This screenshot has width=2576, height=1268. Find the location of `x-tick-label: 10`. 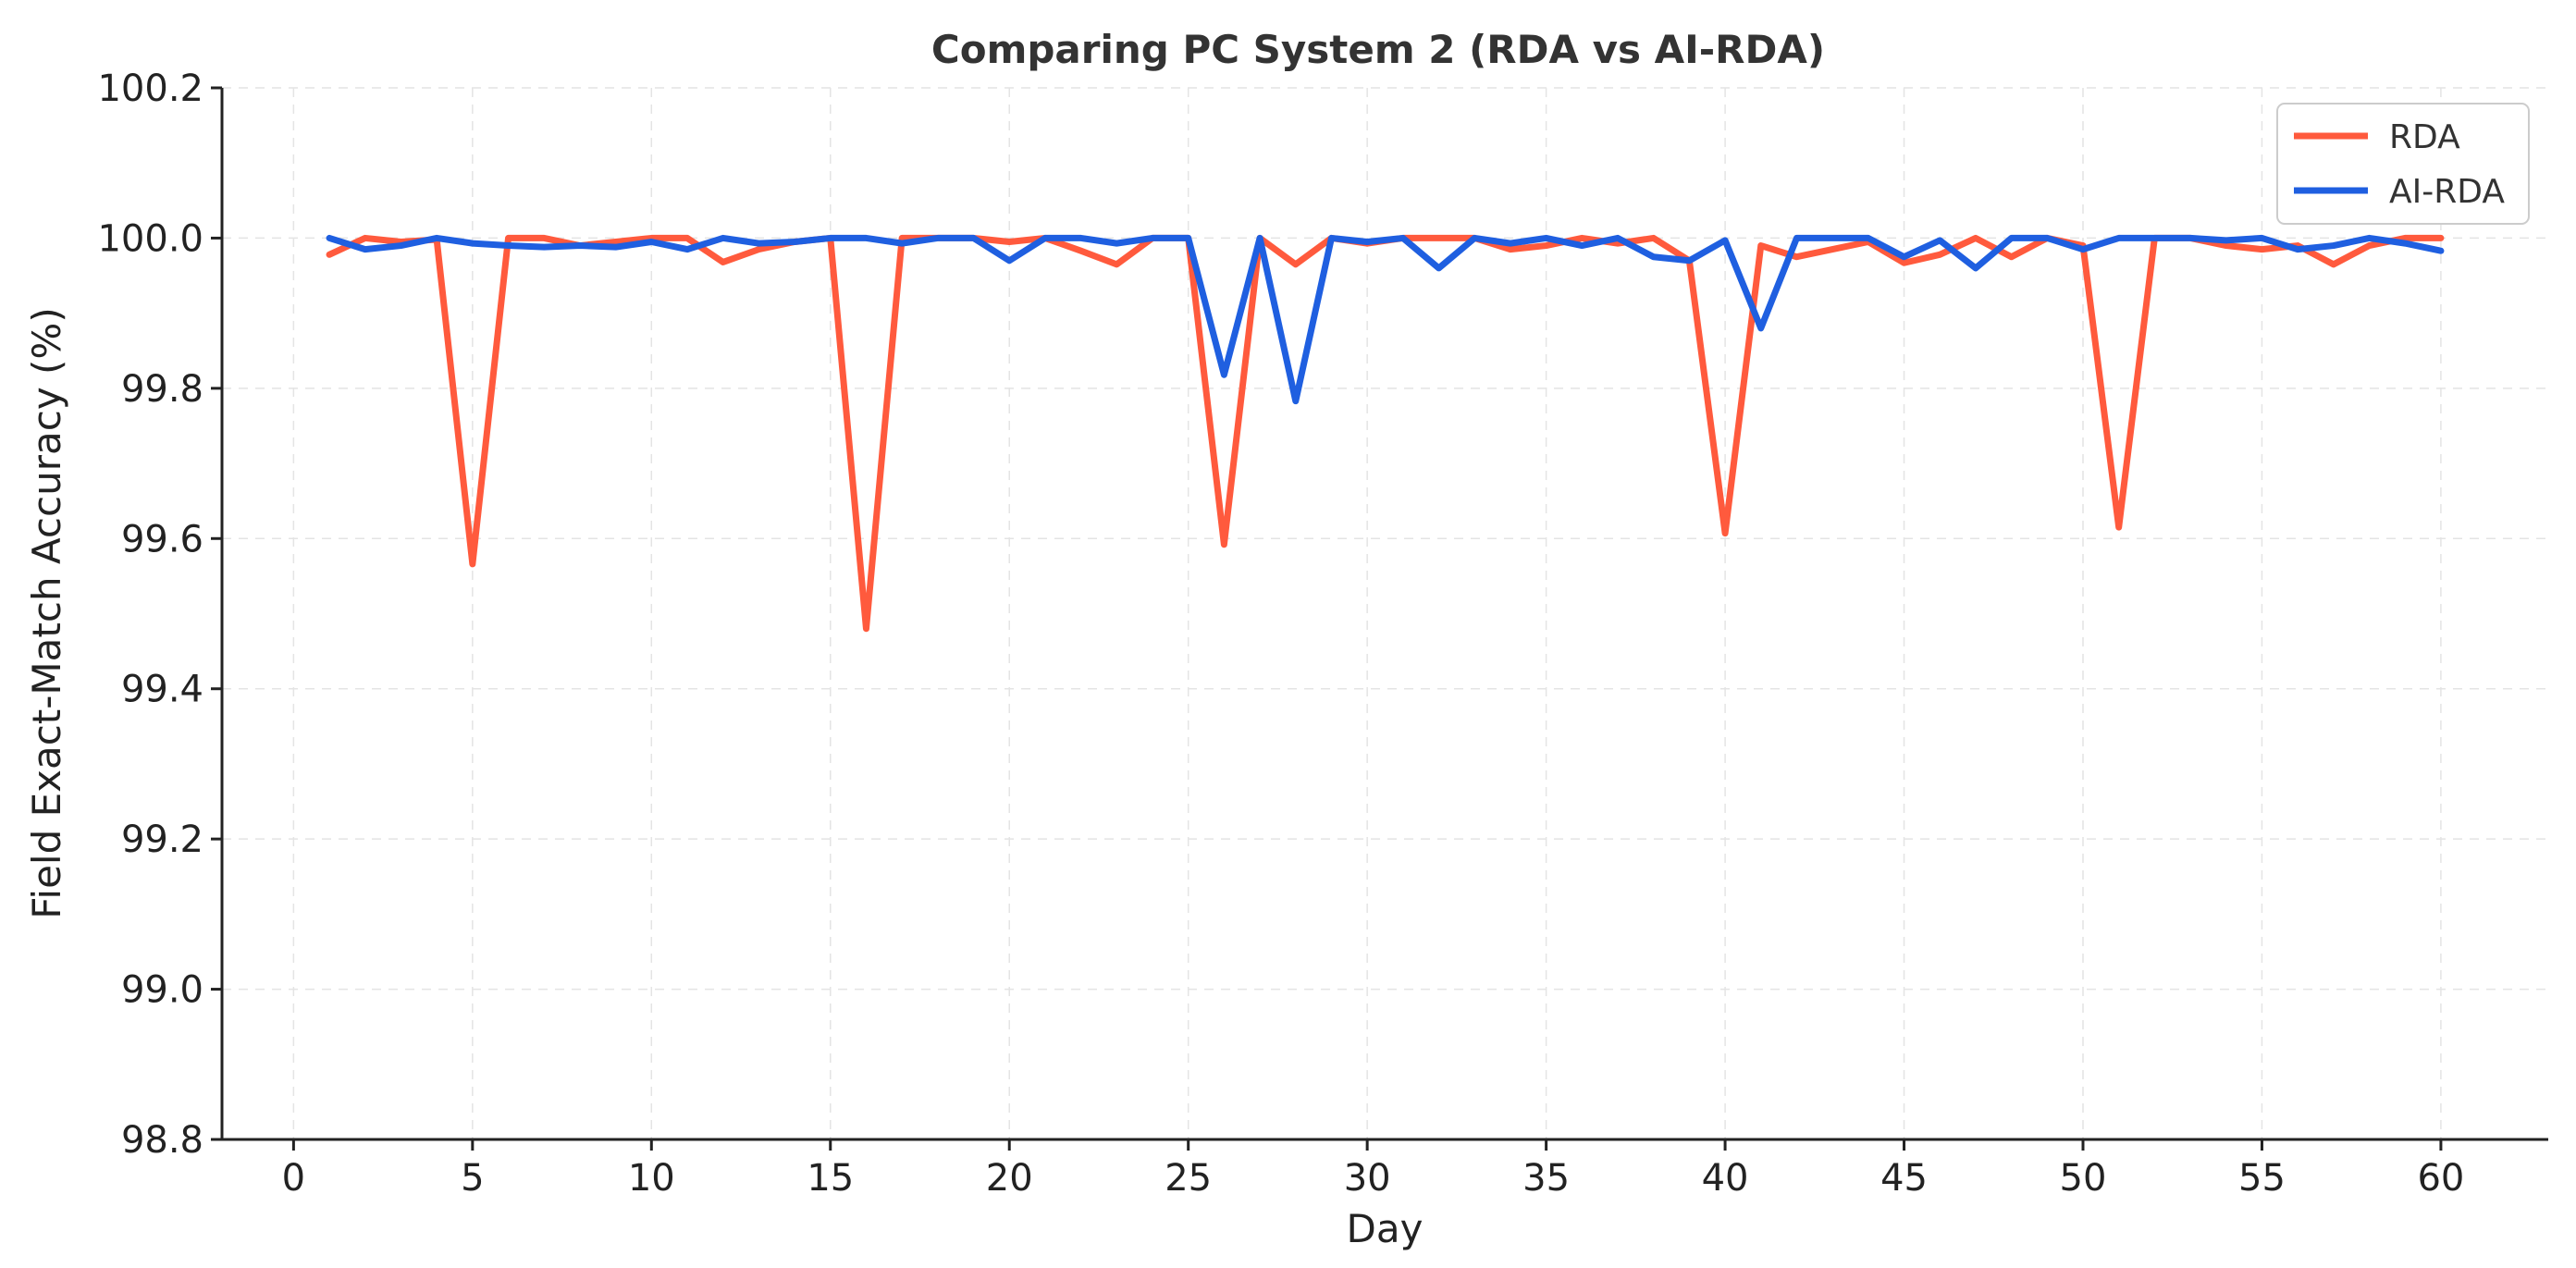

x-tick-label: 10 is located at coordinates (651, 1178).